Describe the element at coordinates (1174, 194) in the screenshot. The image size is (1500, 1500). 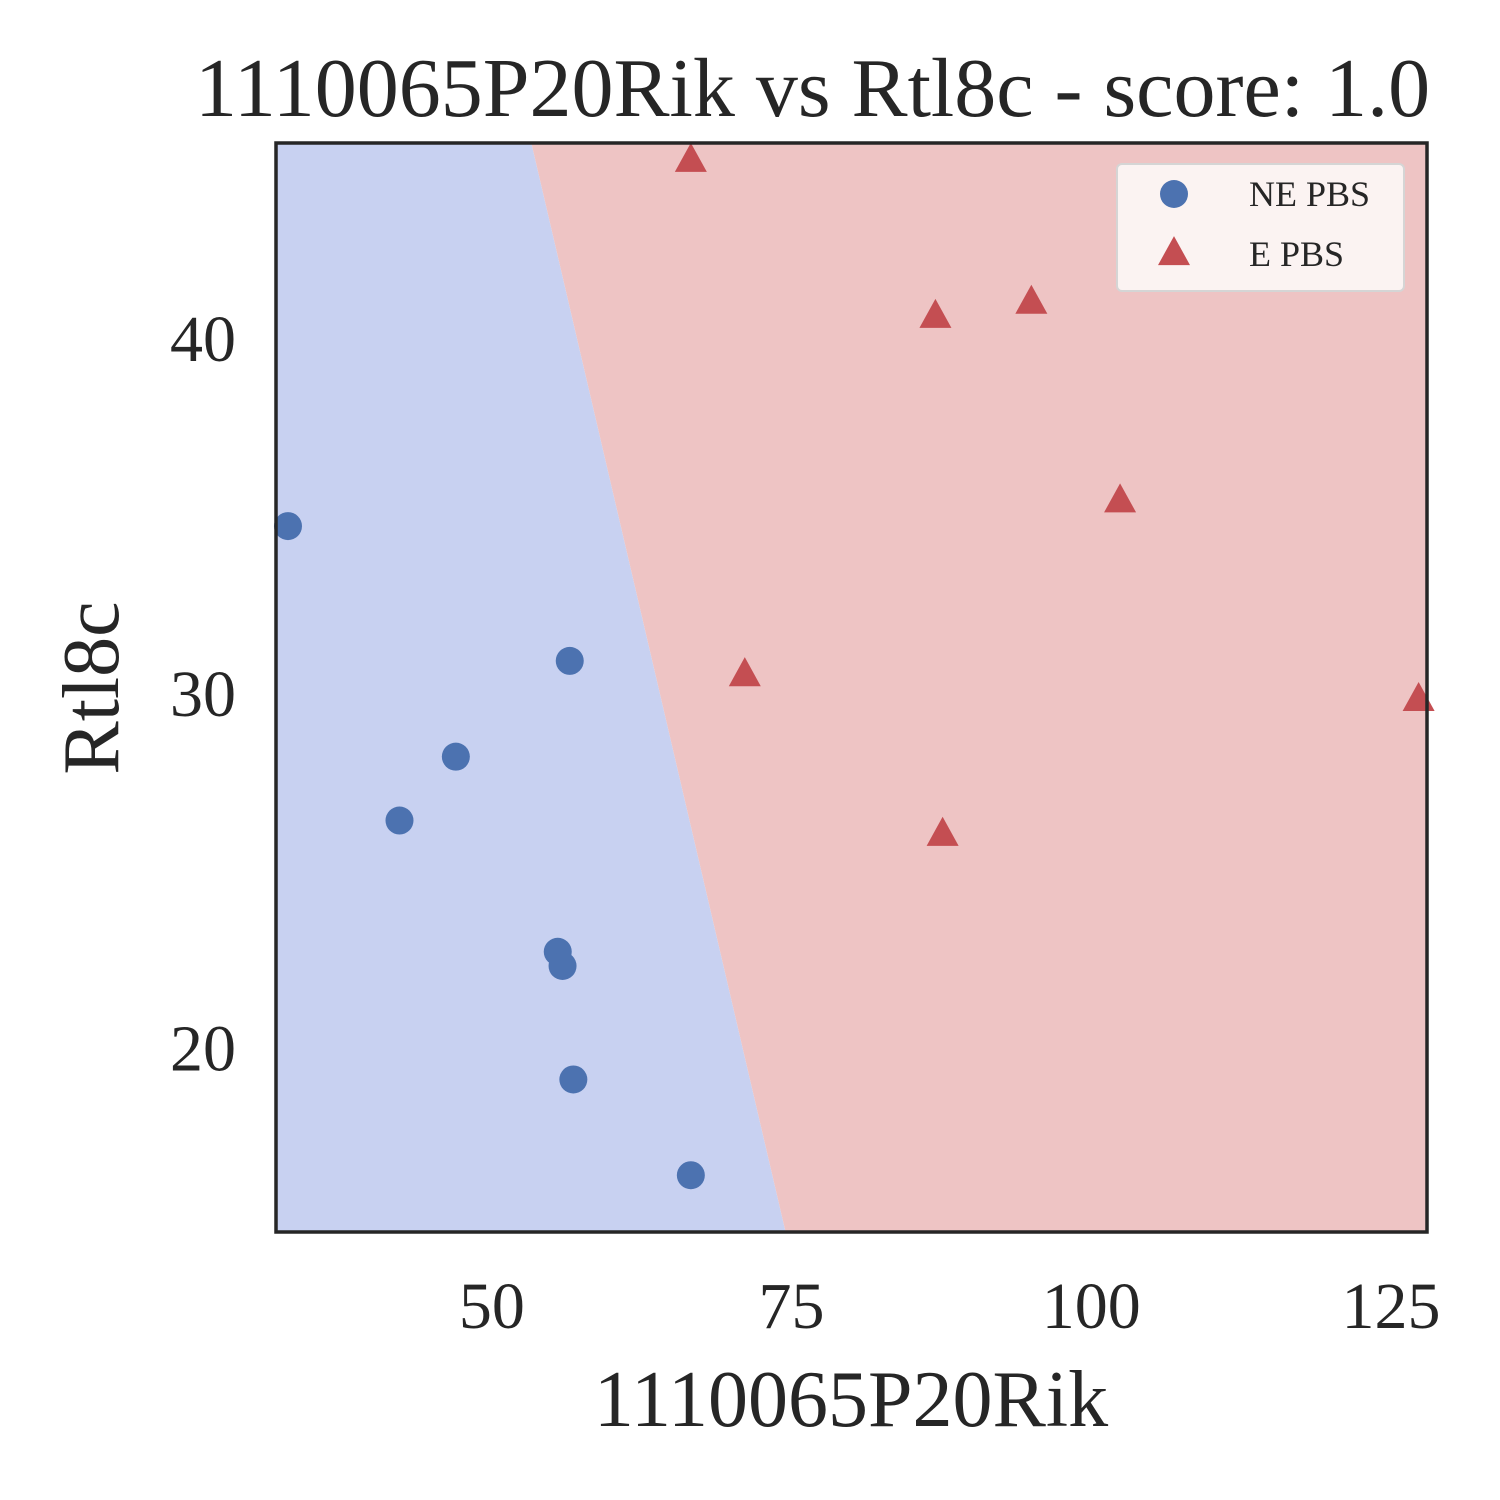
I see `legend-marker-ne-pbs` at that location.